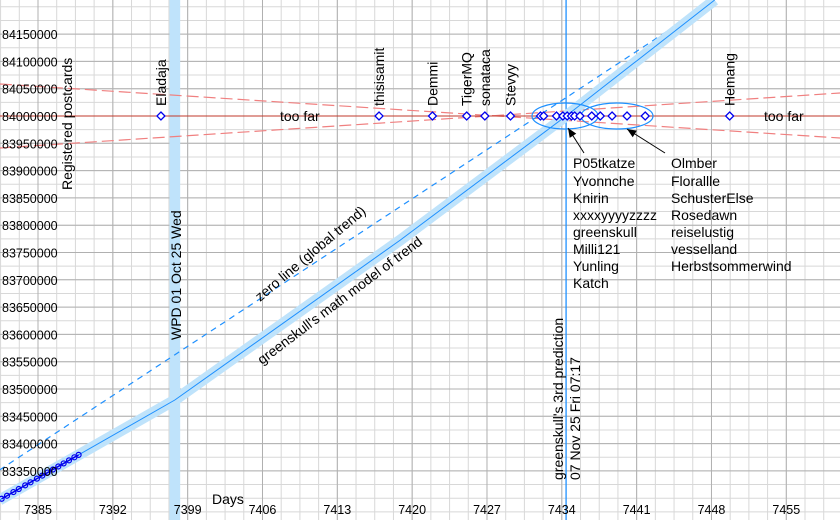 This screenshot has height=520, width=840. I want to click on arrow-left-cluster-head, so click(572, 133).